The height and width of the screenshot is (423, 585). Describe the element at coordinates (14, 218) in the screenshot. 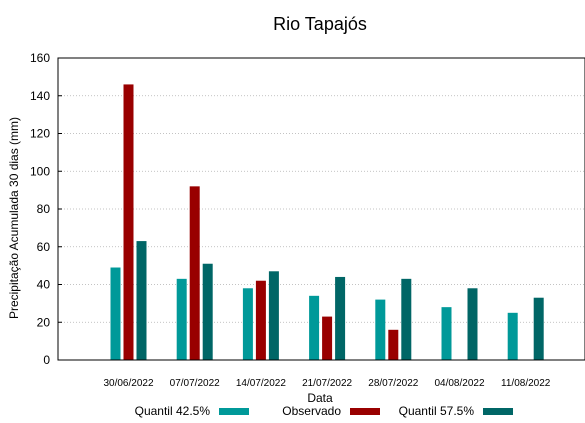

I see `y-axis-label: Precipitação Acumulada 30 dias (mm)` at that location.